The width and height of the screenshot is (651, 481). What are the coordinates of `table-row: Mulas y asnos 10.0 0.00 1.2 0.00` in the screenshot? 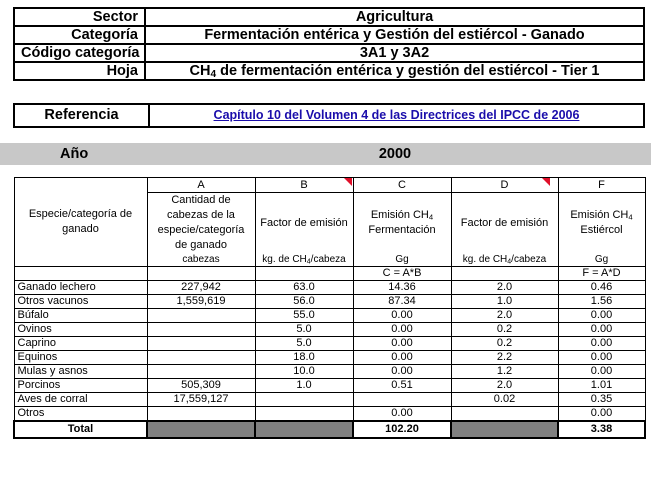 It's located at (329, 371).